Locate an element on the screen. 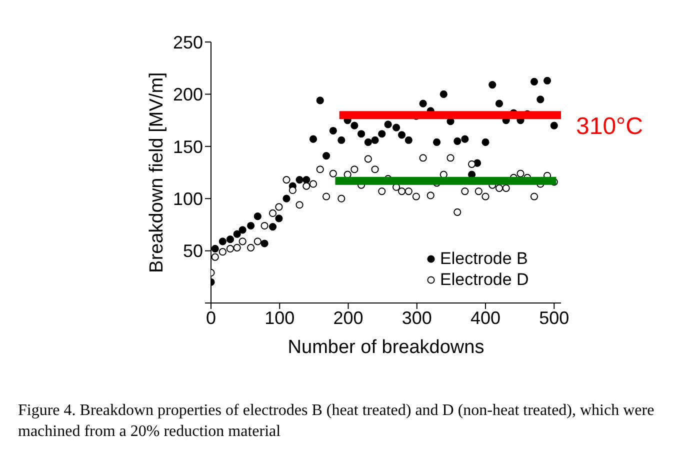  caption: Figure 4. Breakdown properties of electrodes B (heat treated) and D (non-heat treated), which were machined from a 20% reduction material is located at coordinates (337, 421).